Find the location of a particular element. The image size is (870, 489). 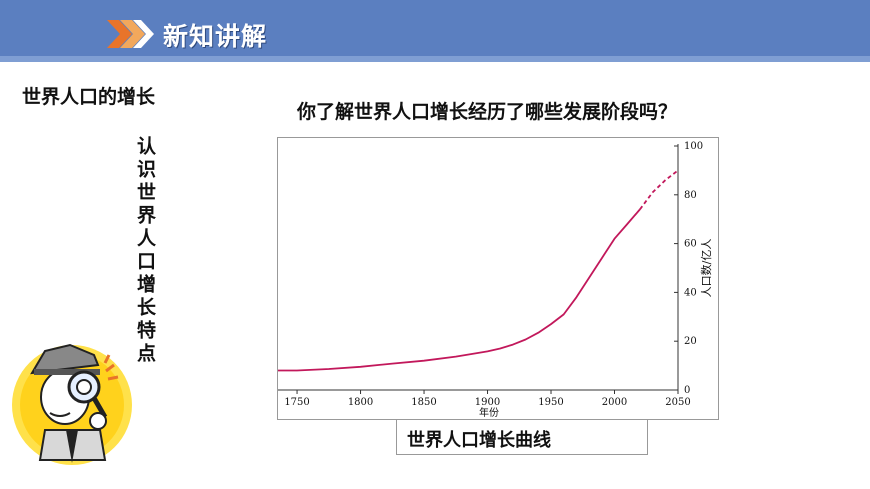

x-tick-label: 1850 is located at coordinates (423, 402).